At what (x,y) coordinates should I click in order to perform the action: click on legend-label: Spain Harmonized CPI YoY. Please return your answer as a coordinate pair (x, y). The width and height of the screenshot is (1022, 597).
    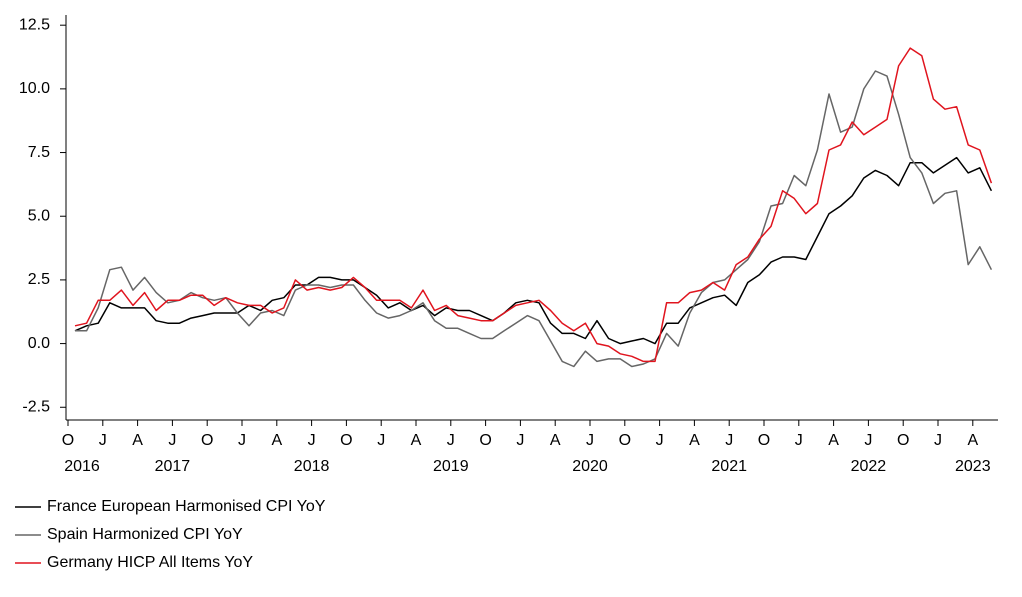
    Looking at the image, I should click on (145, 534).